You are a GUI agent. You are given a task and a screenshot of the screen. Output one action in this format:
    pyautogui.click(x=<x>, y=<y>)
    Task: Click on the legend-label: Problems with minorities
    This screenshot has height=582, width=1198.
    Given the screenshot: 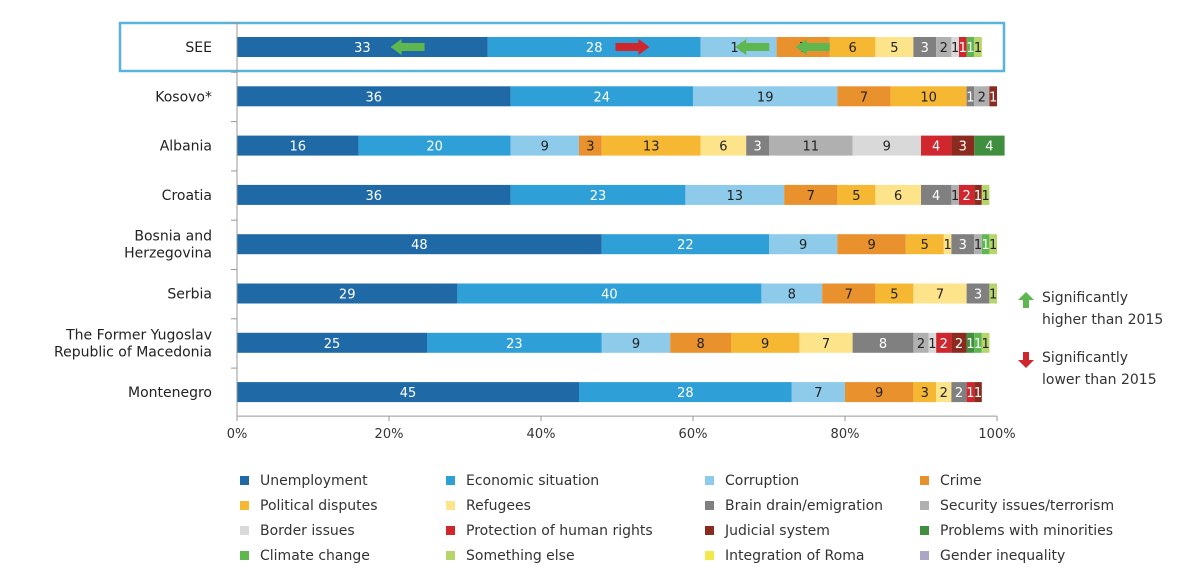 What is the action you would take?
    pyautogui.click(x=1026, y=531)
    